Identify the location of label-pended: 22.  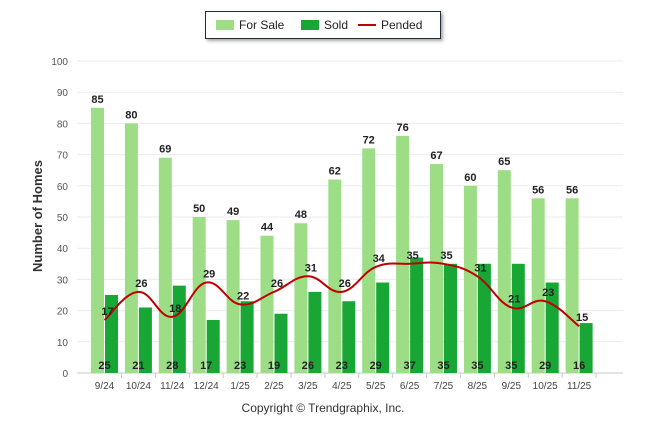
(243, 296).